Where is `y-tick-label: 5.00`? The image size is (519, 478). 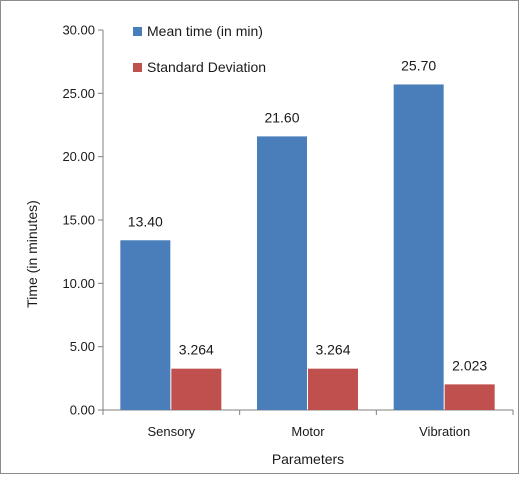 y-tick-label: 5.00 is located at coordinates (82, 346).